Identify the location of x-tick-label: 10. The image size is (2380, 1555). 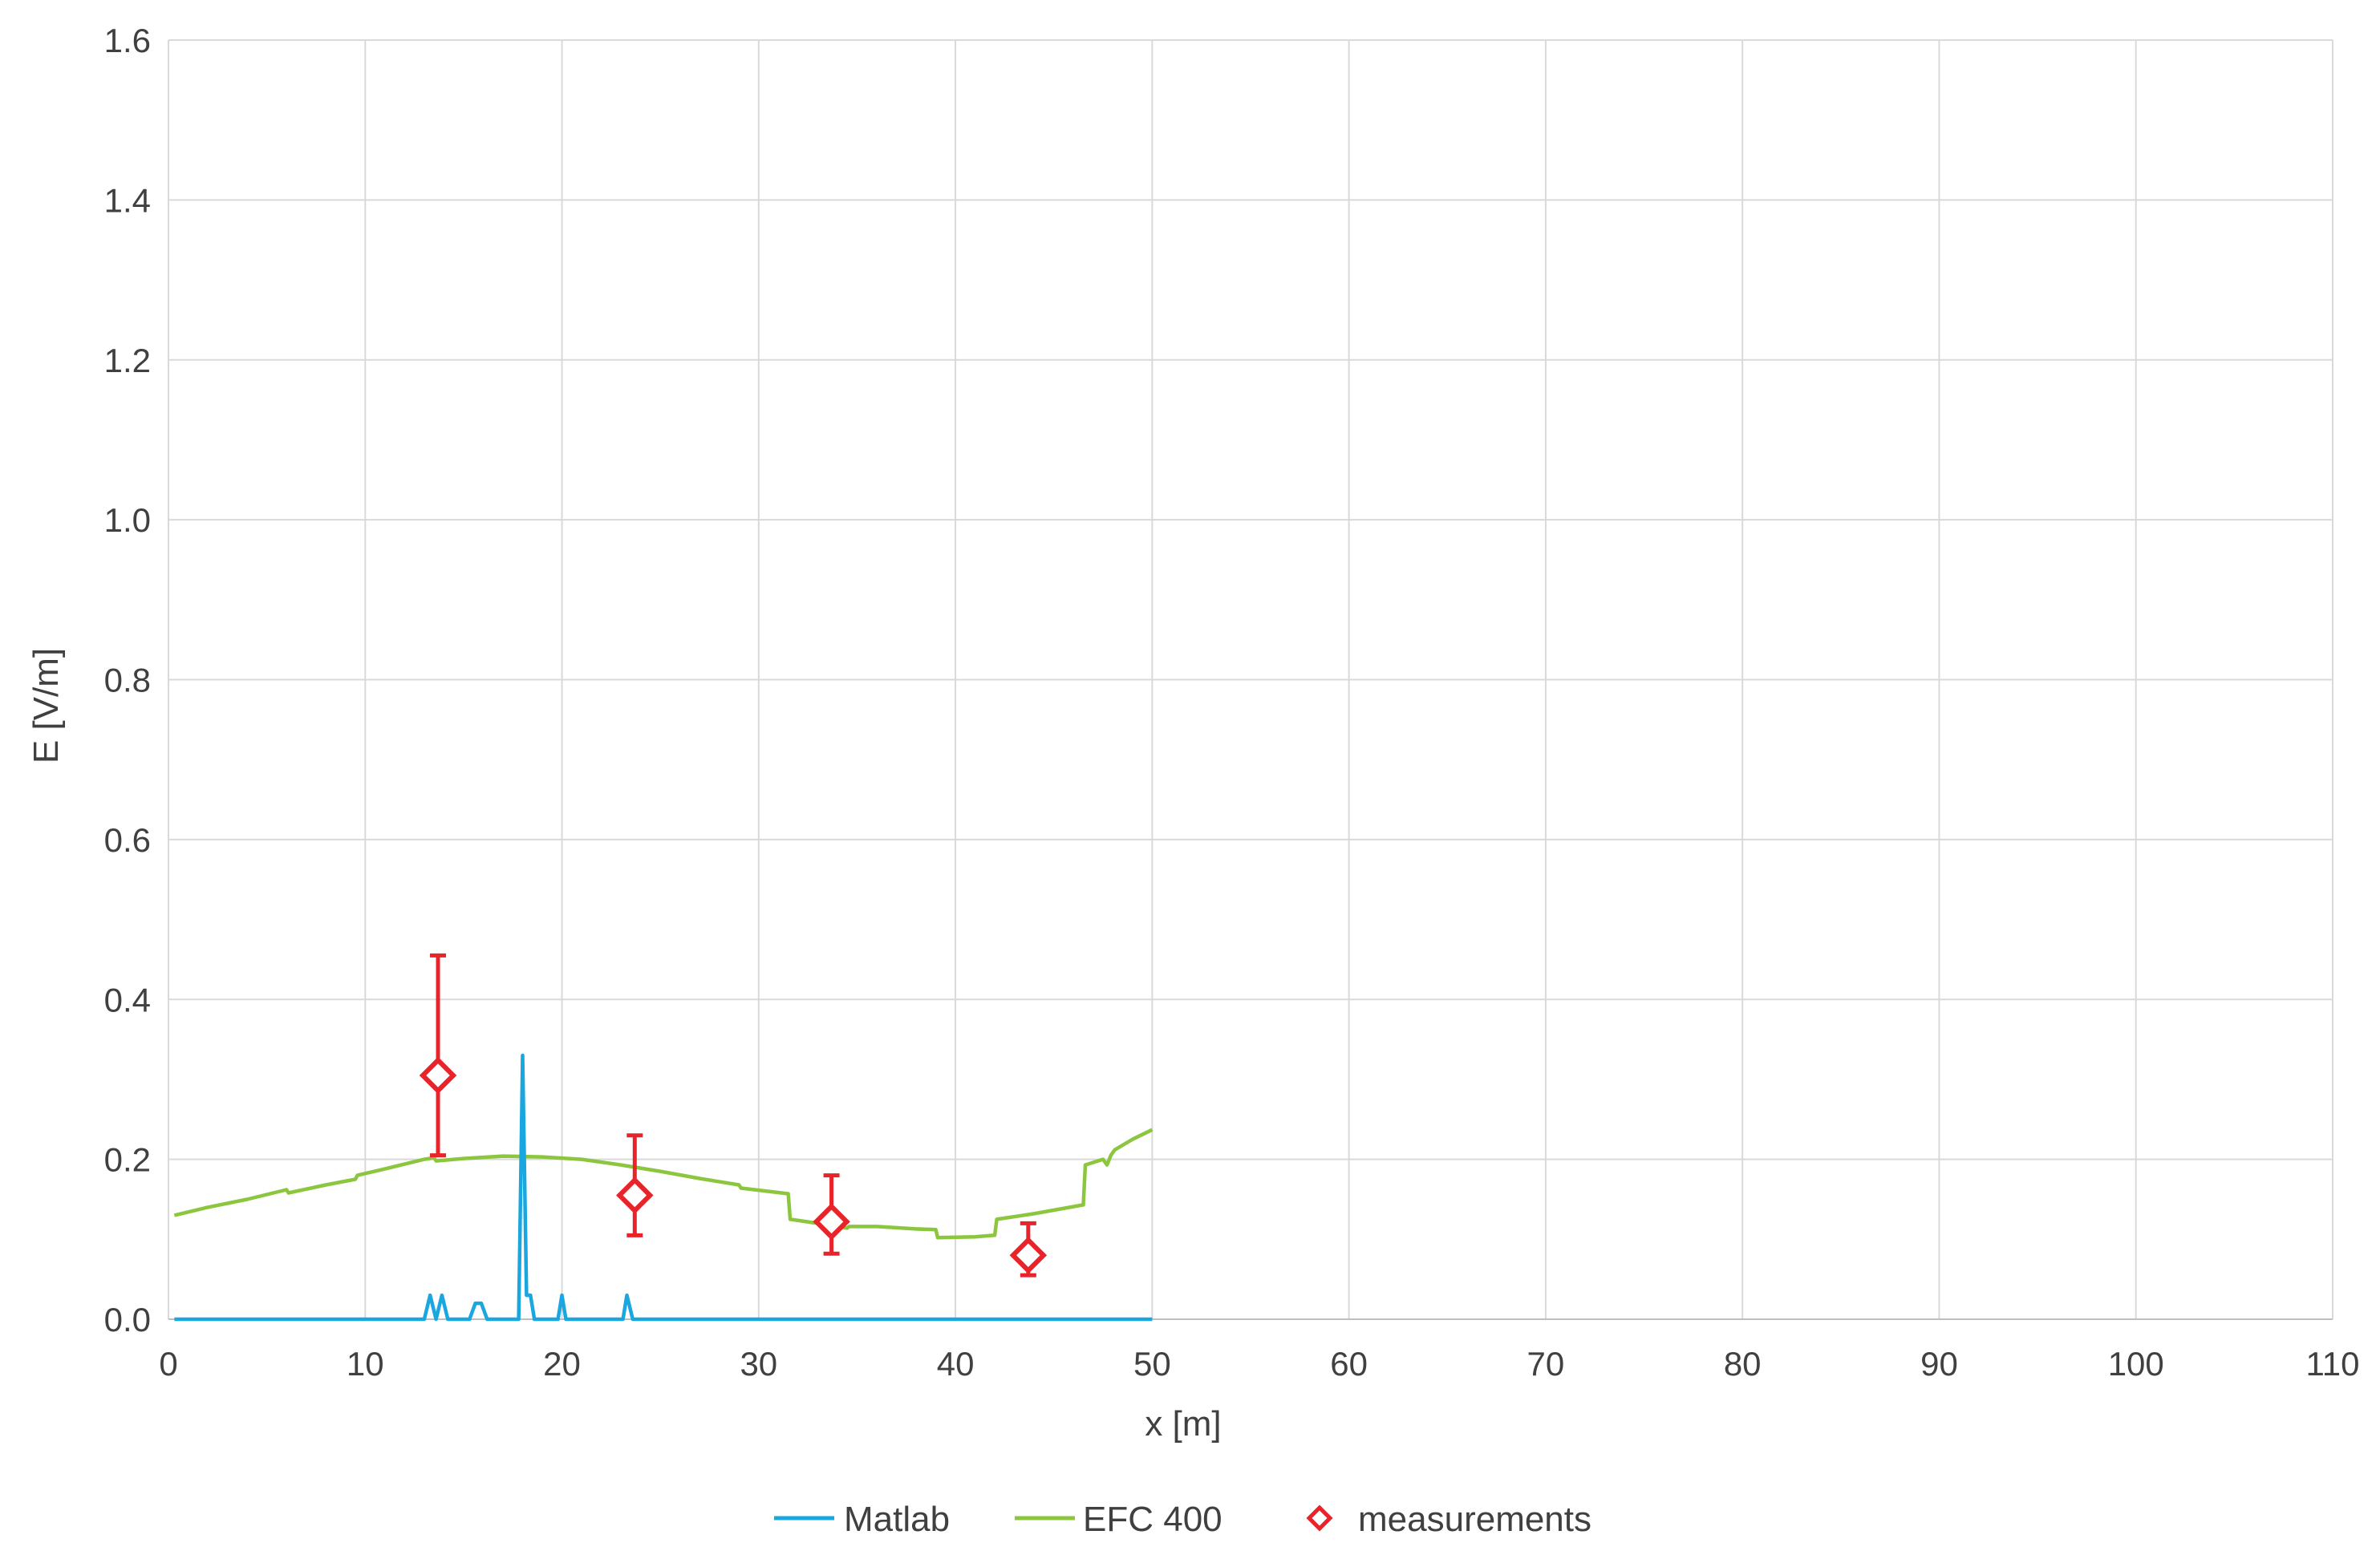
(366, 1364).